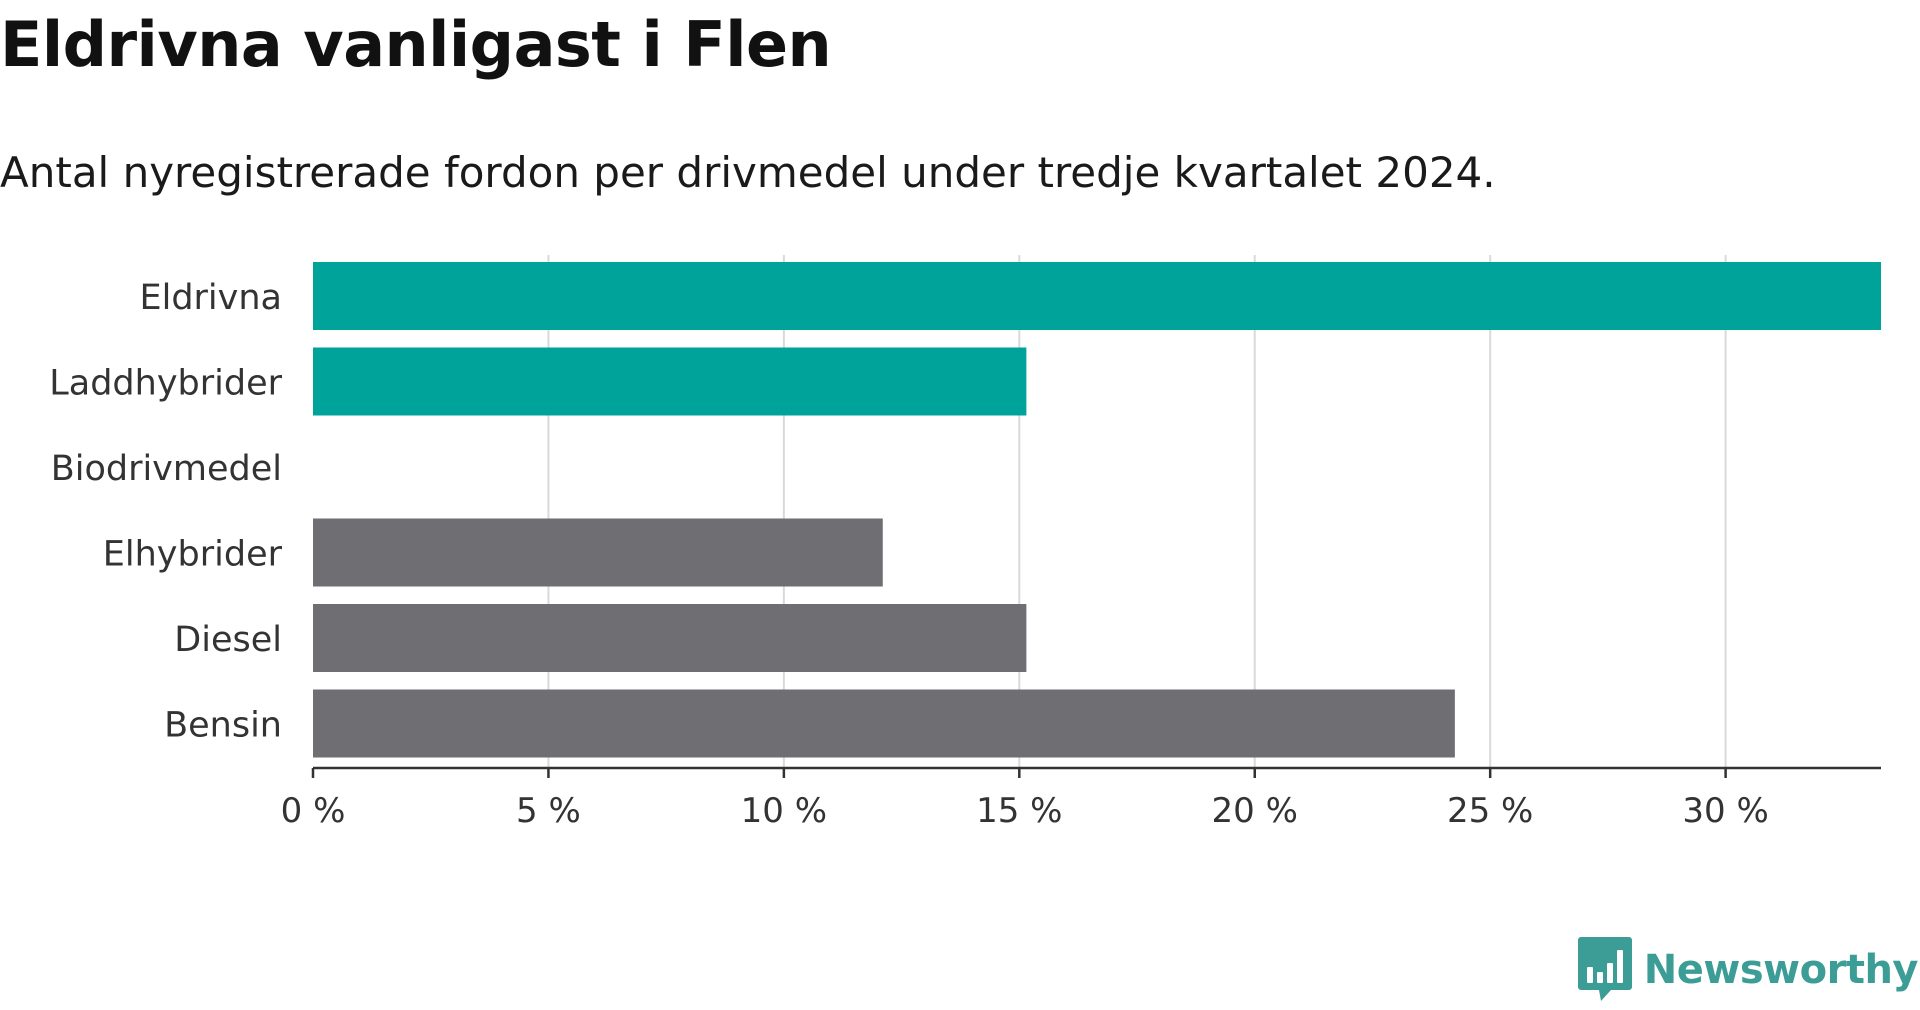 The width and height of the screenshot is (1920, 1010). I want to click on x-tick-label: 5 %, so click(548, 811).